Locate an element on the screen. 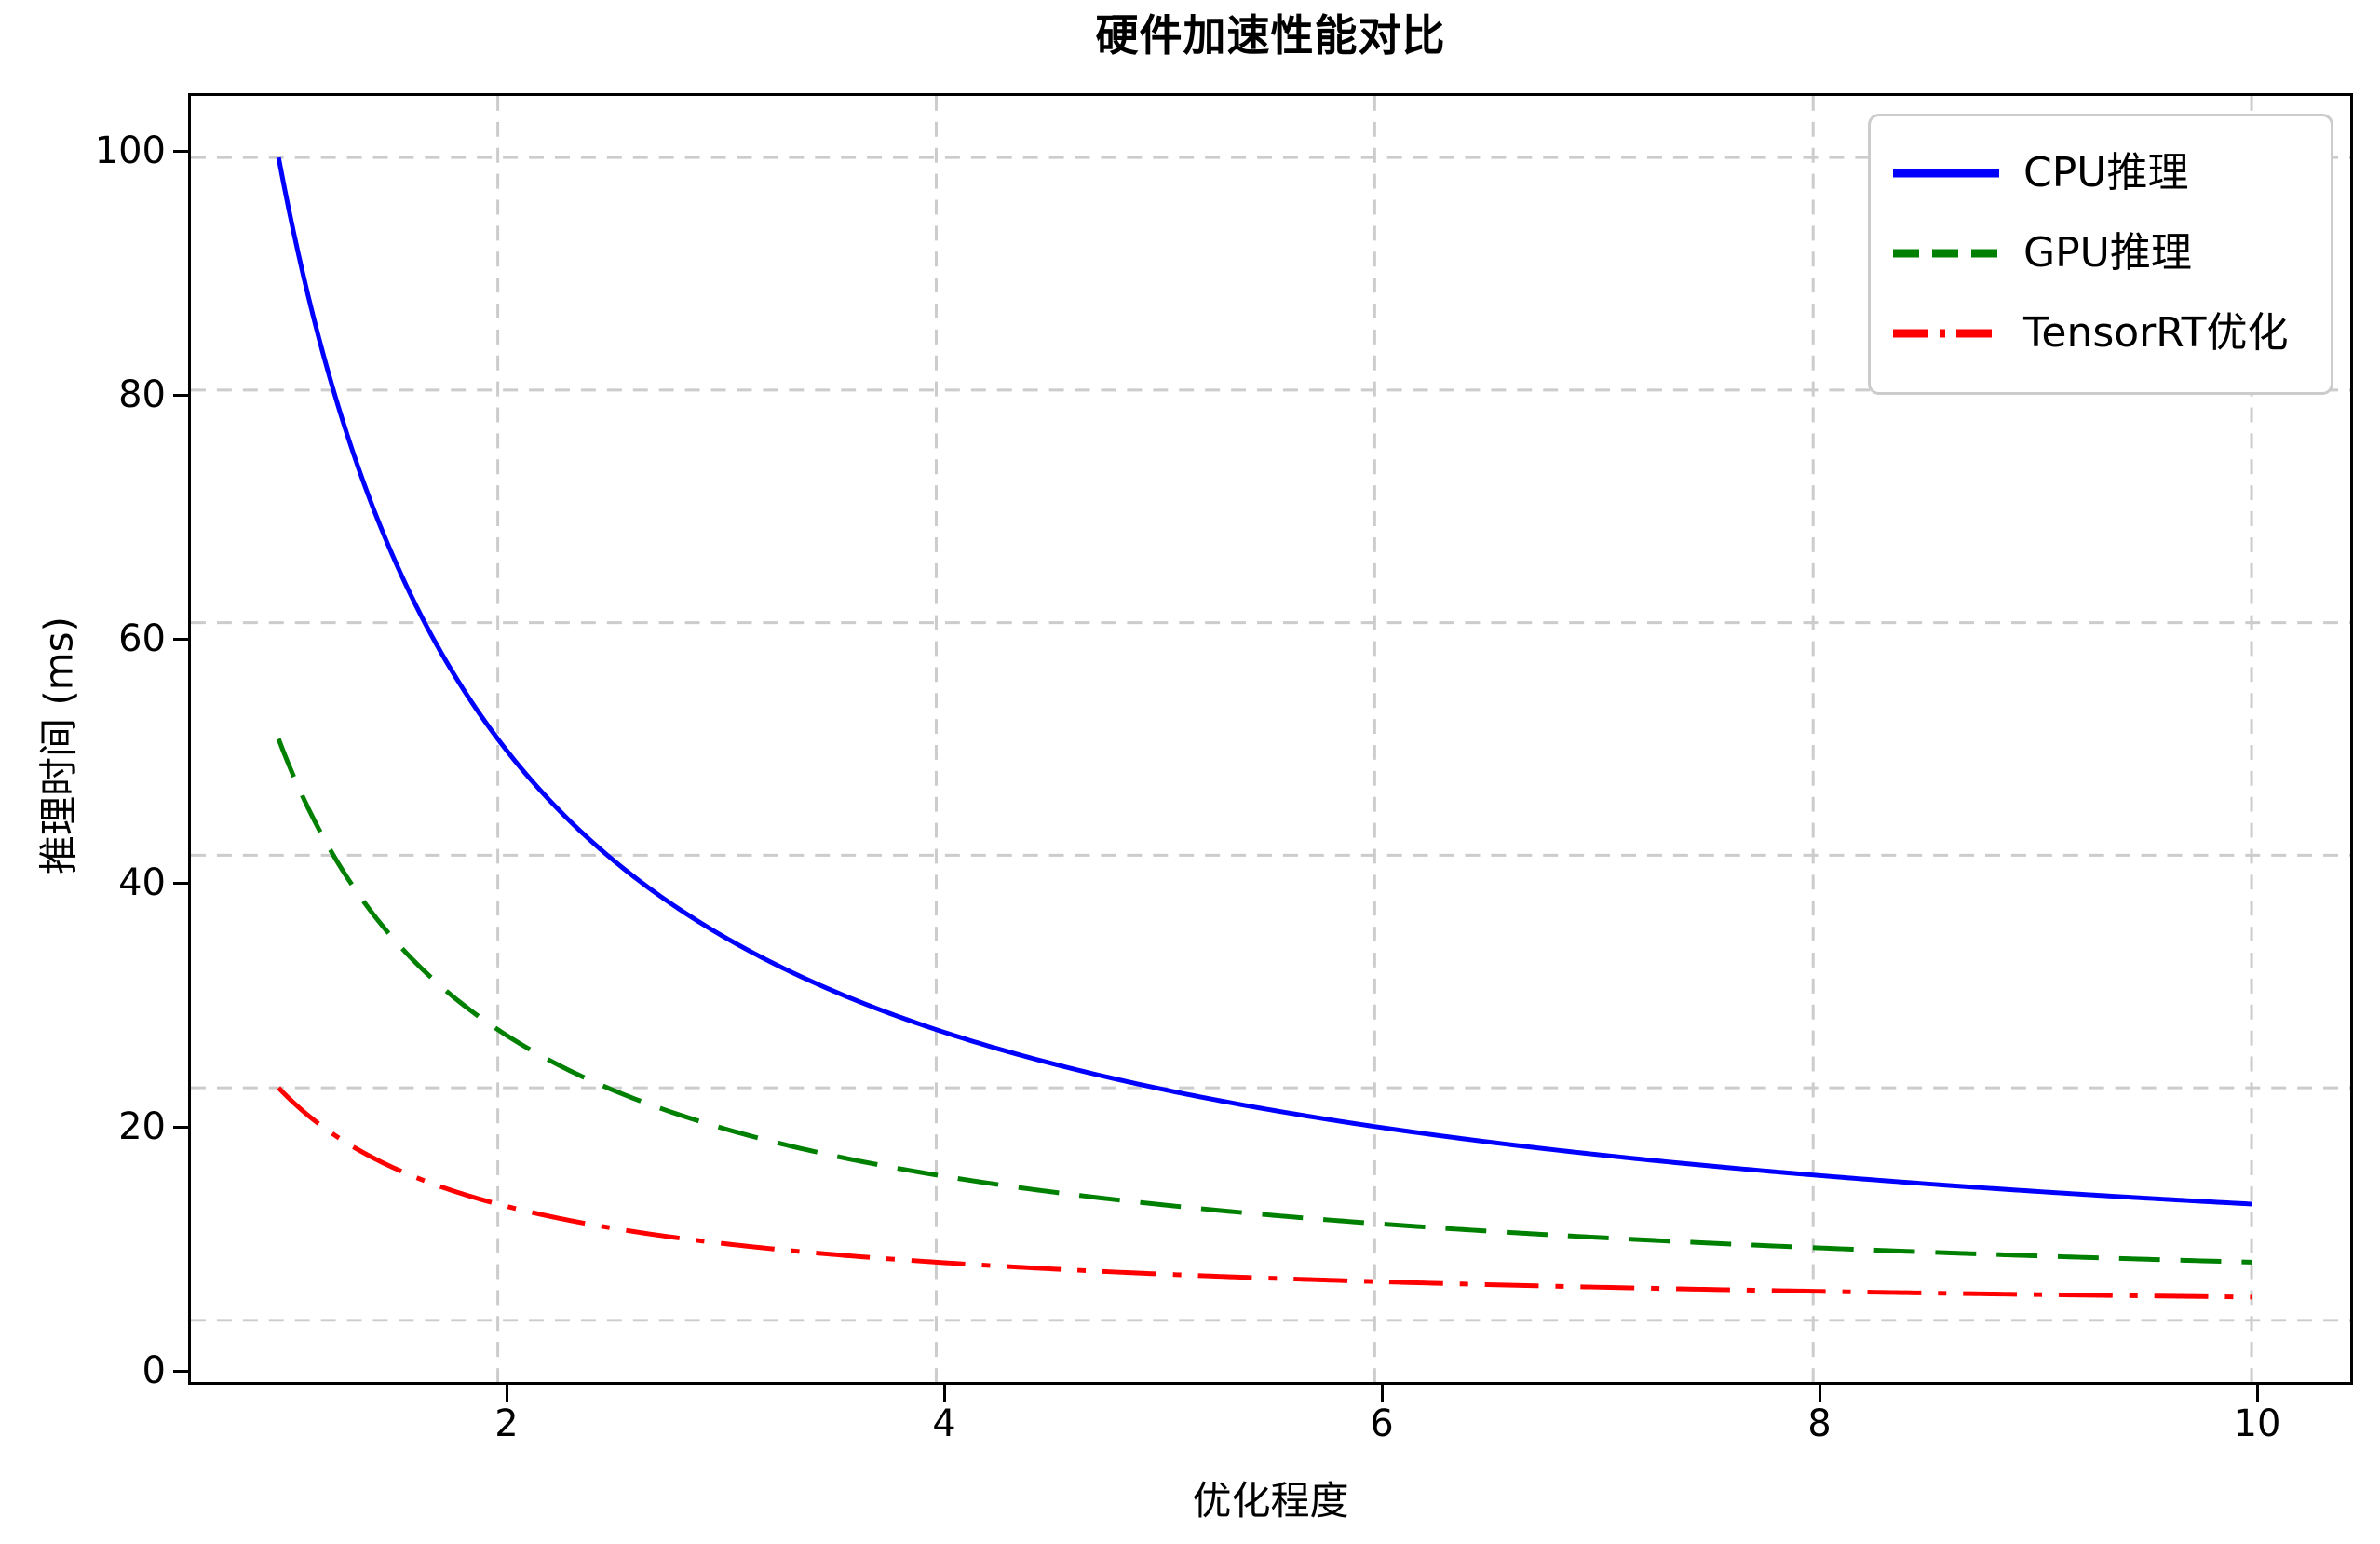 This screenshot has width=2380, height=1544. legend-swatch-cpu-line is located at coordinates (1946, 173).